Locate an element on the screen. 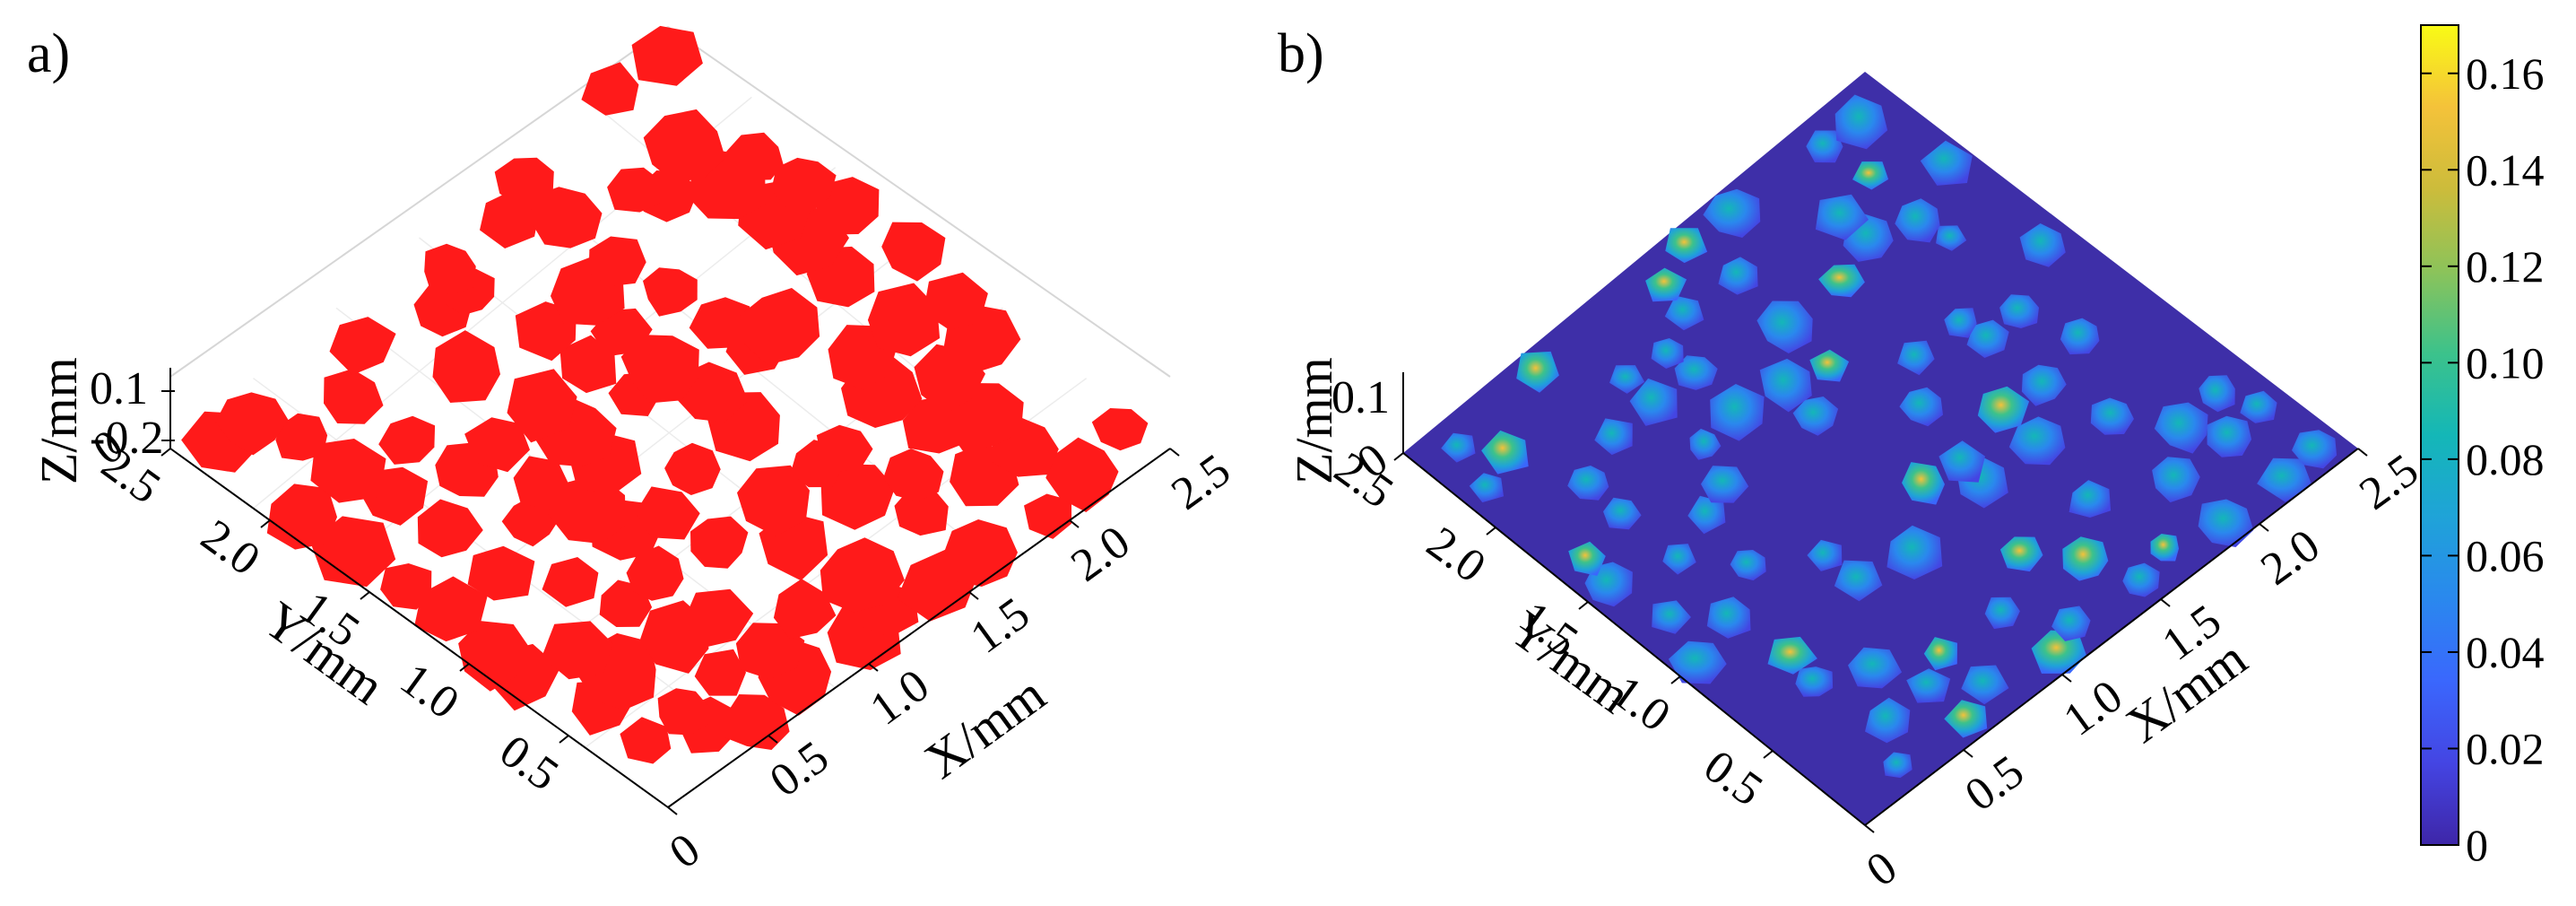  panel-a-x-tick-label: 2.5 is located at coordinates (1201, 481).